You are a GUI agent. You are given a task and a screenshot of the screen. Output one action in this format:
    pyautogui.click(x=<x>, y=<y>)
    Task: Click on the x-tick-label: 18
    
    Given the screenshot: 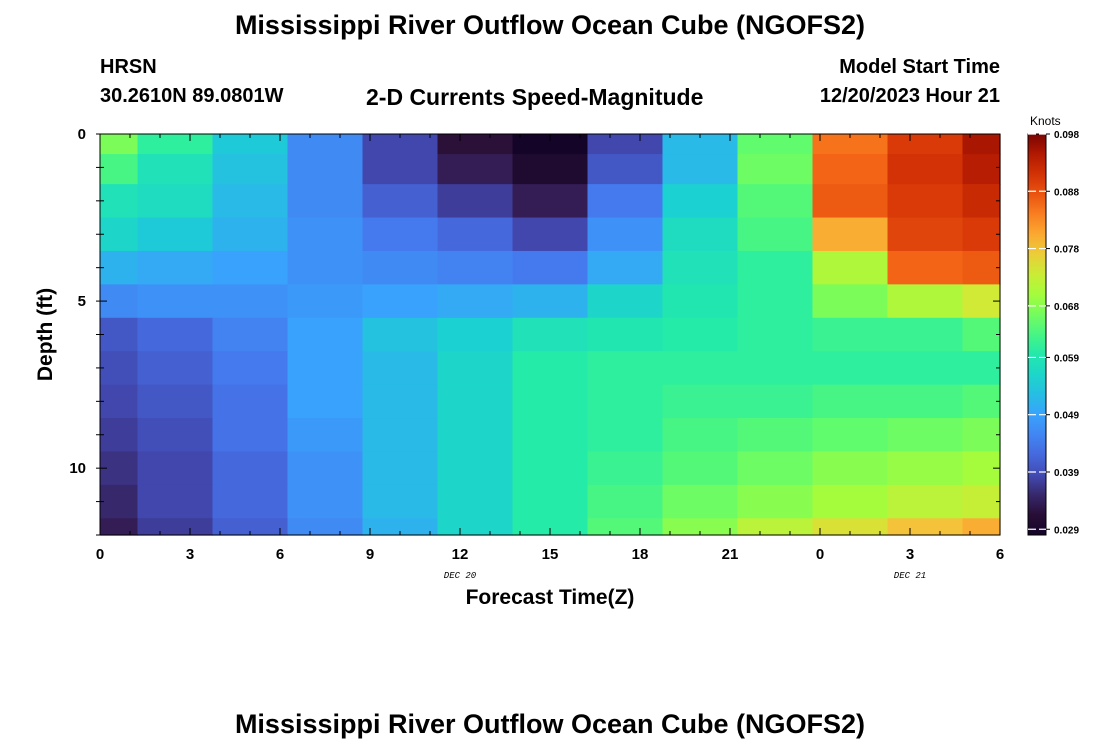 What is the action you would take?
    pyautogui.click(x=640, y=554)
    